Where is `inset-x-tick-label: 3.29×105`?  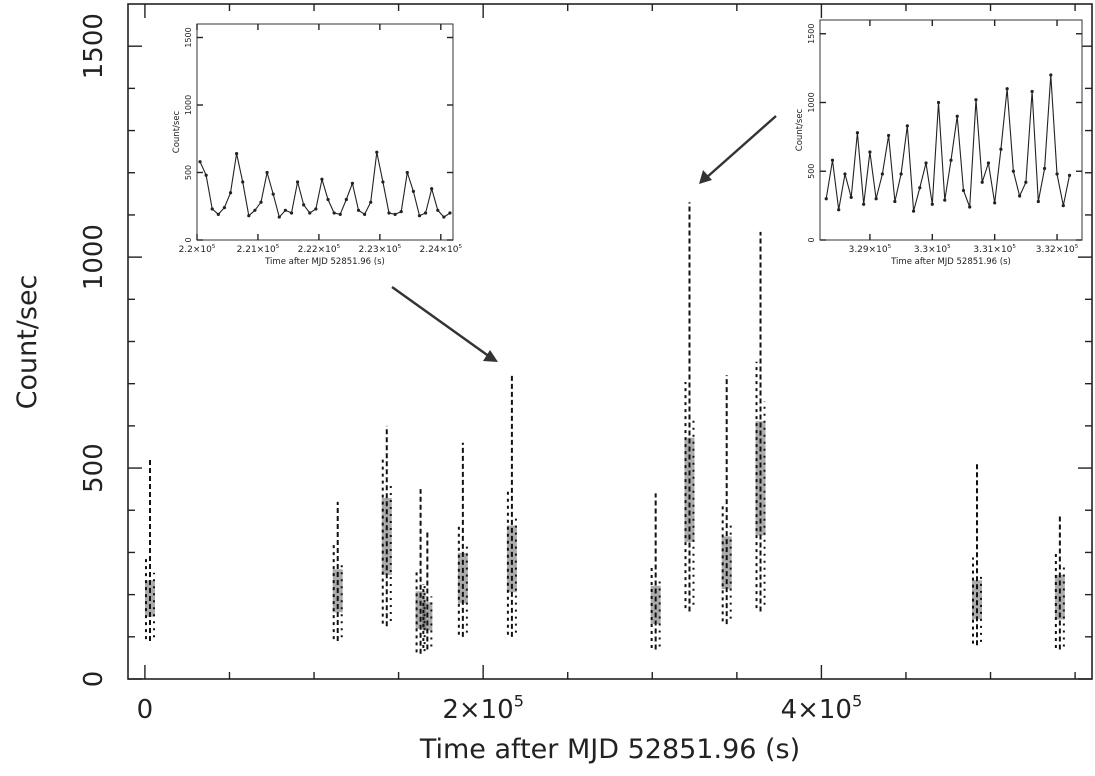
inset-x-tick-label: 3.29×105 is located at coordinates (870, 249).